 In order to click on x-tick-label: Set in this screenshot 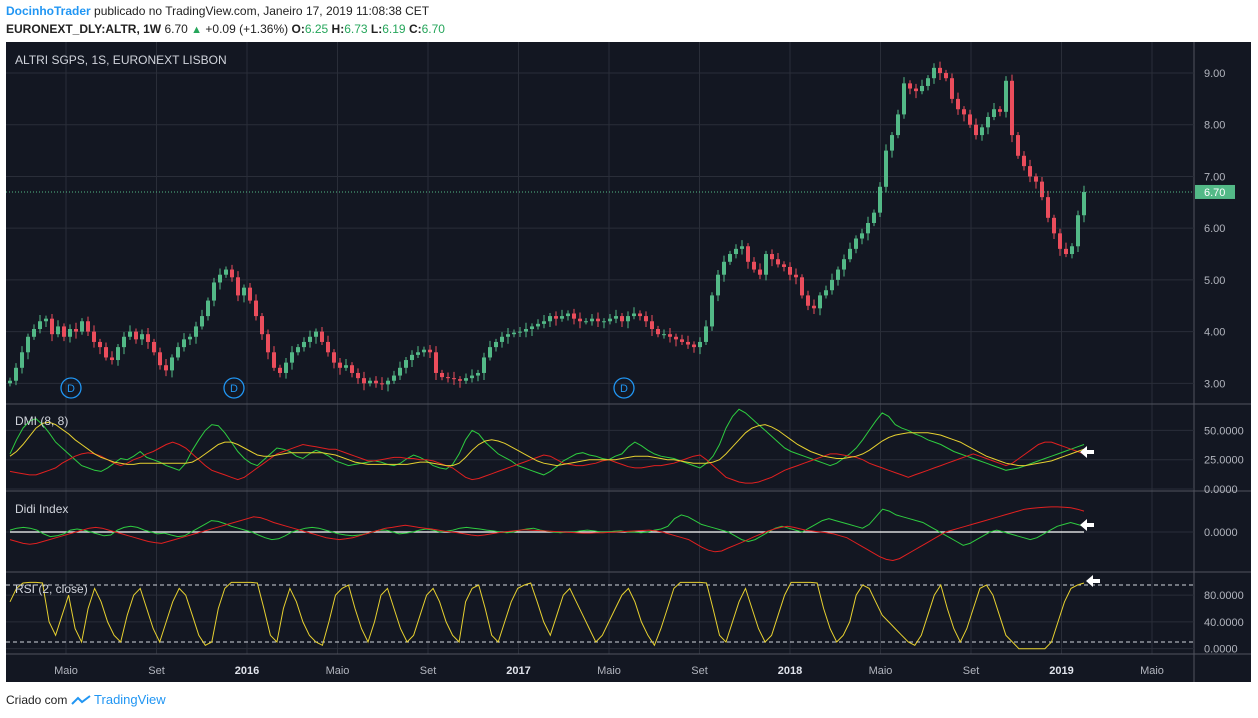, I will do `click(428, 671)`.